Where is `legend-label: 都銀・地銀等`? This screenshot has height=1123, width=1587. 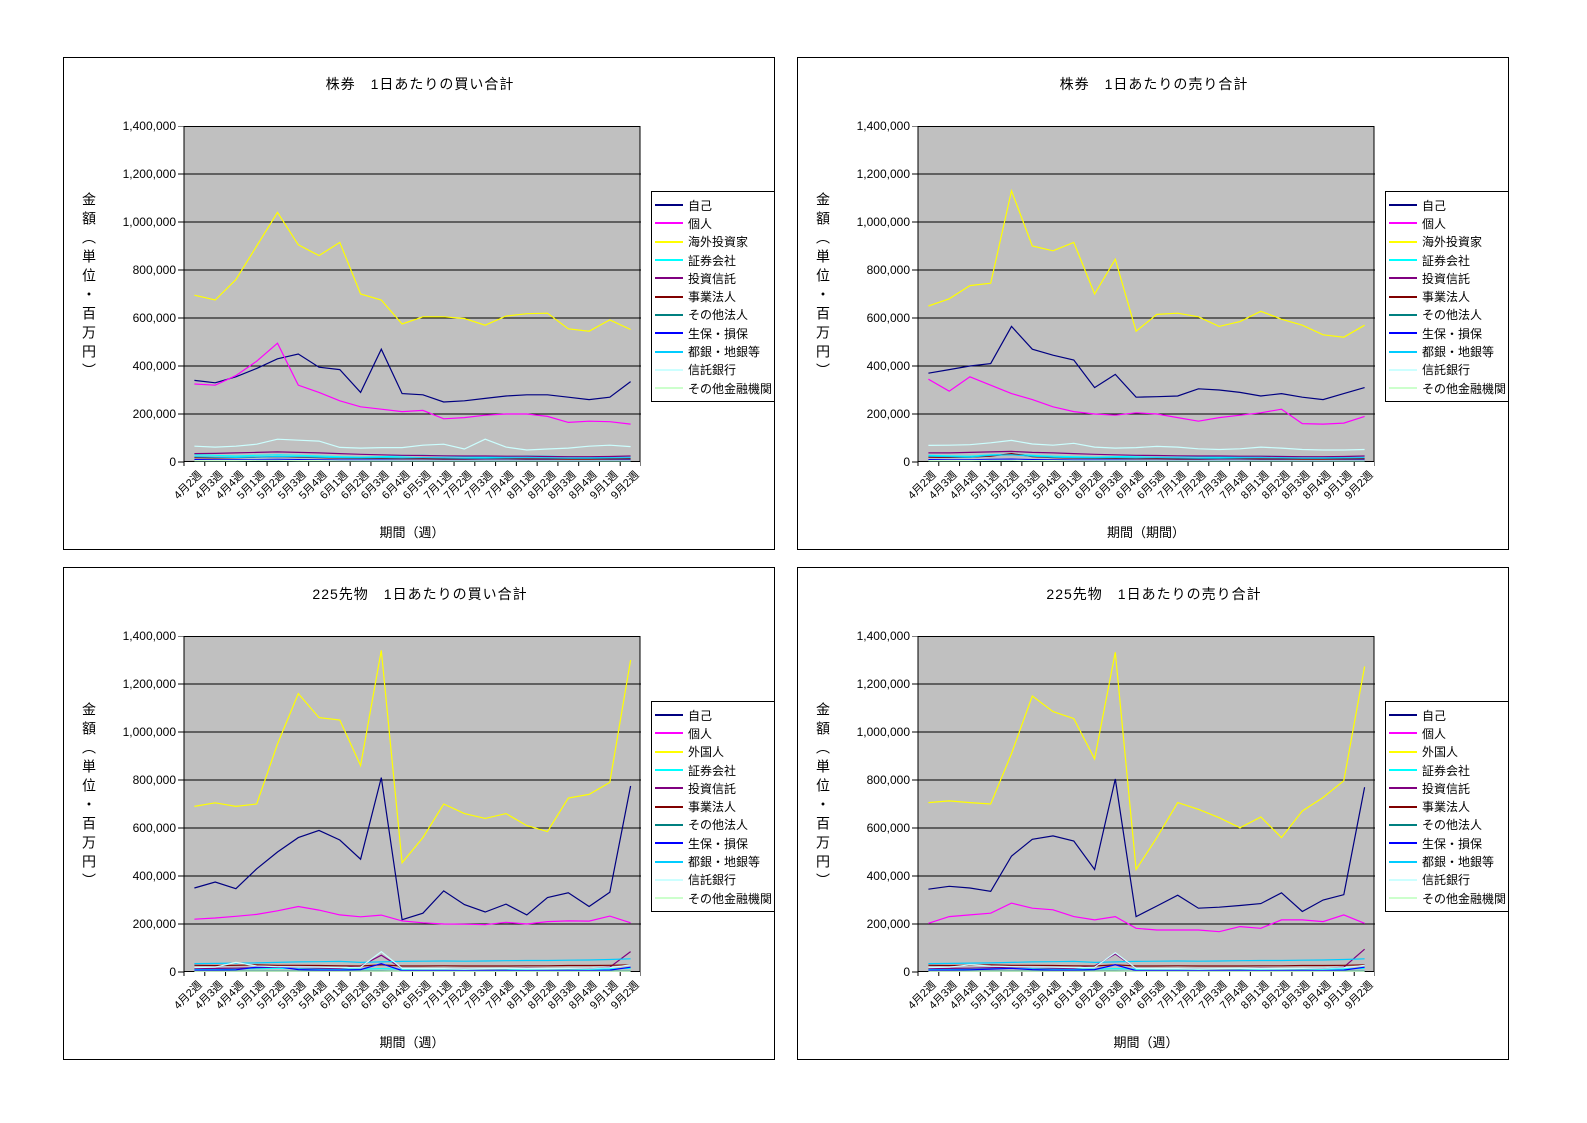
legend-label: 都銀・地銀等 is located at coordinates (1458, 352).